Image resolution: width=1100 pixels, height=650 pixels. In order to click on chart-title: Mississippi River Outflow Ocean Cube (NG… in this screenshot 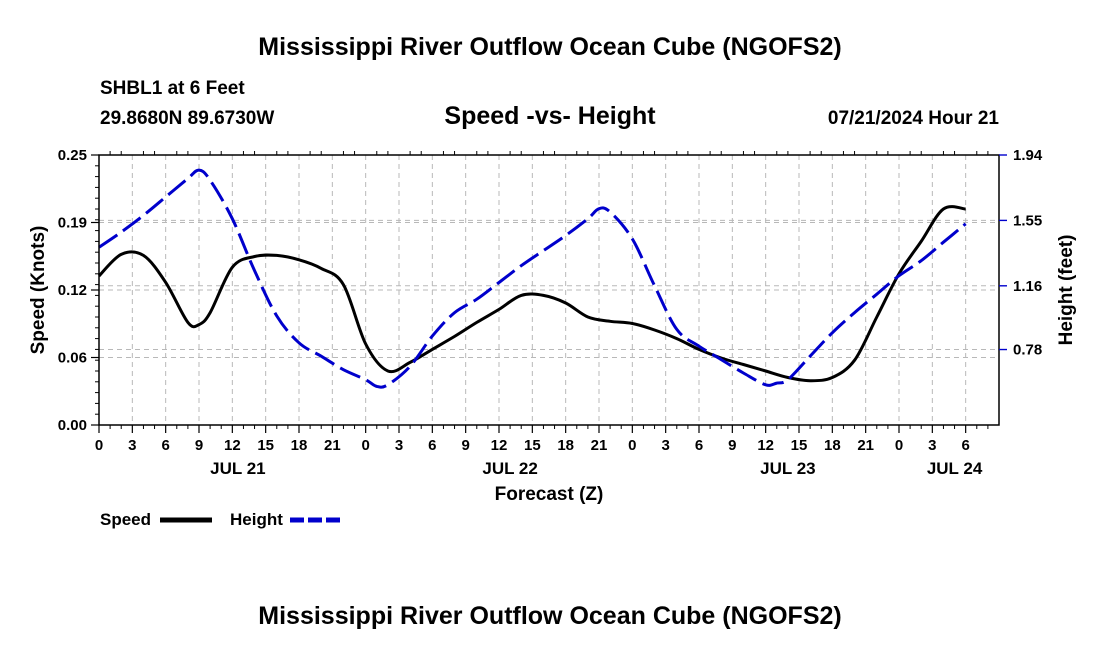, I will do `click(549, 47)`.